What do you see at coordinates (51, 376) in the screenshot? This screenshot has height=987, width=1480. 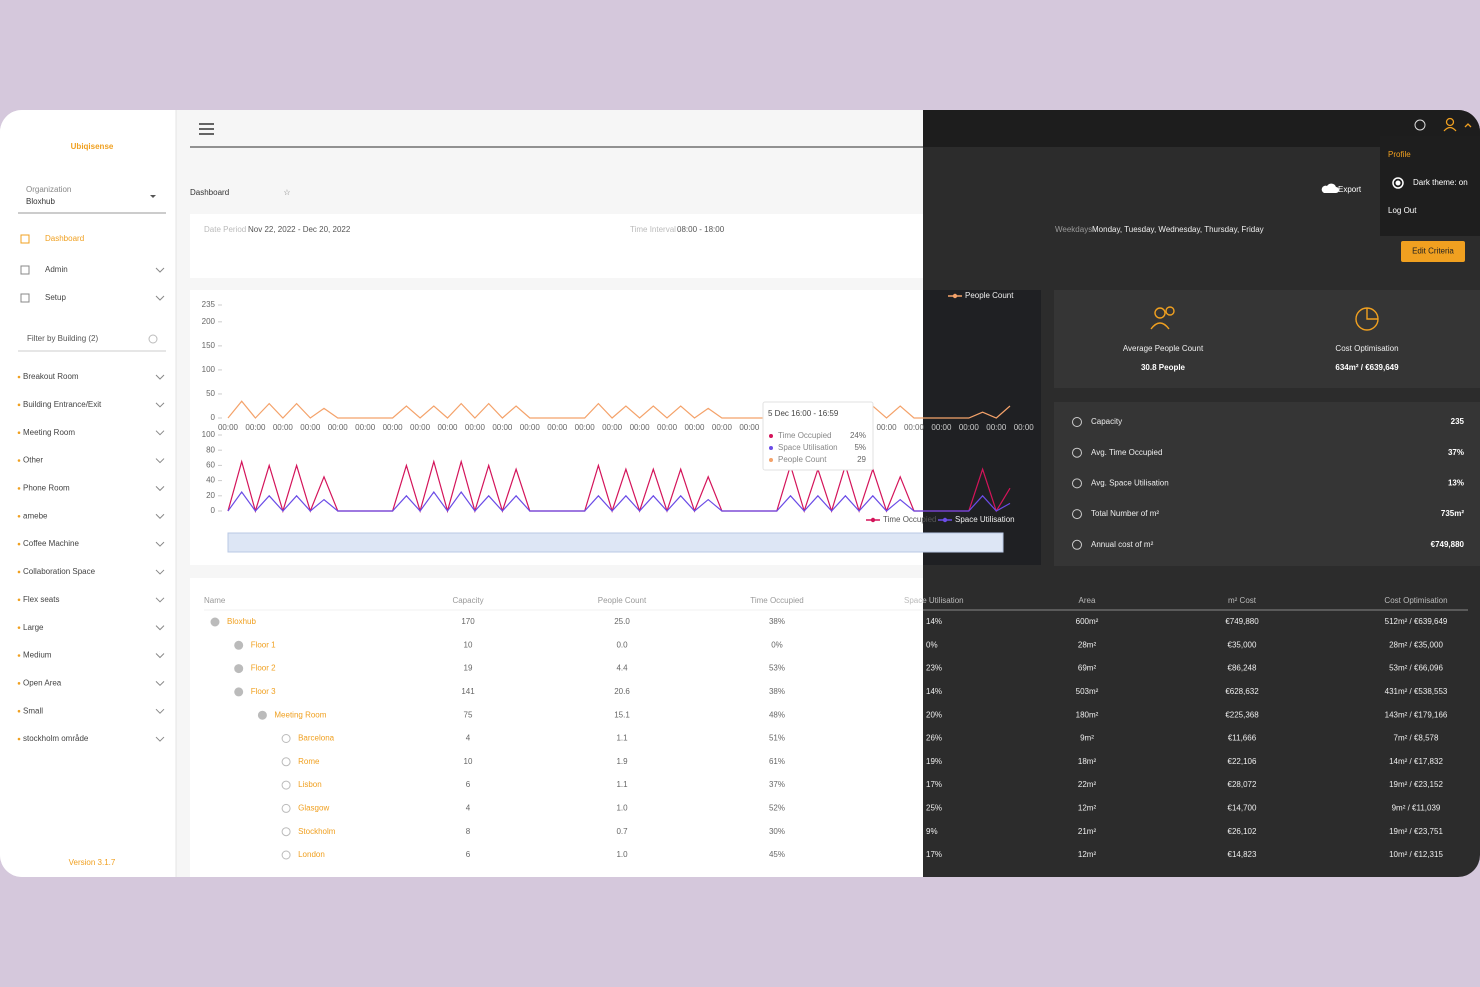 I see `building-group: Breakout Room` at bounding box center [51, 376].